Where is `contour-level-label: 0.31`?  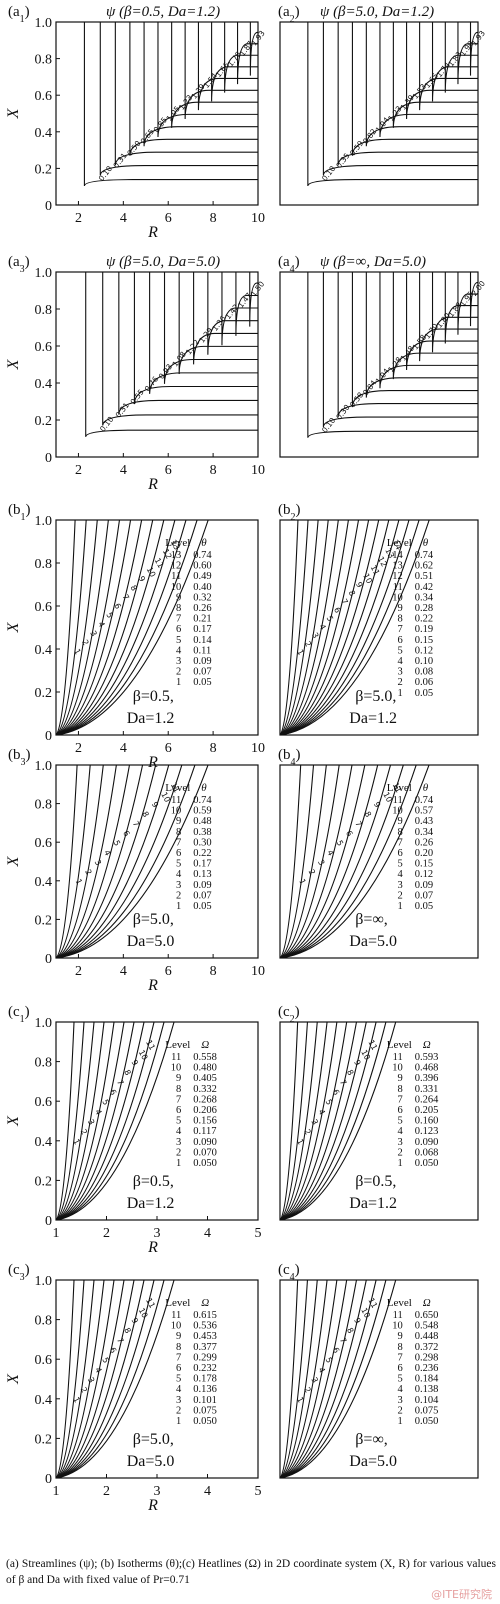 contour-level-label: 0.31 is located at coordinates (123, 410).